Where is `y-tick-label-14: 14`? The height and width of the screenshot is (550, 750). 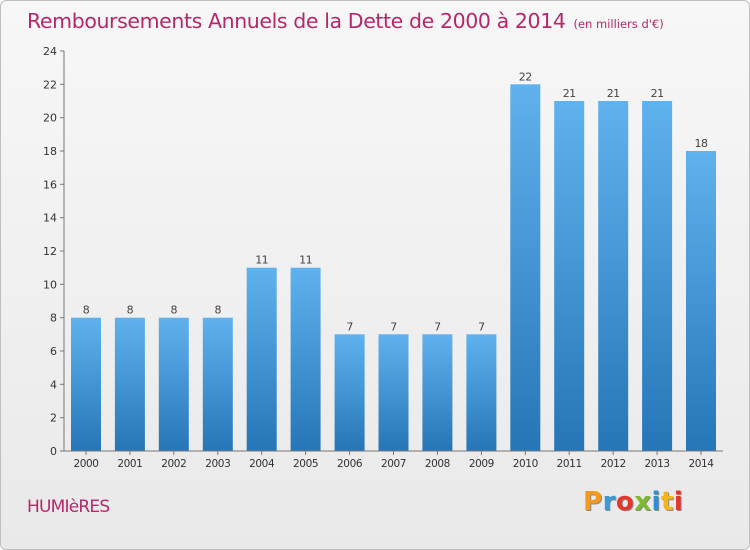 y-tick-label-14: 14 is located at coordinates (50, 218).